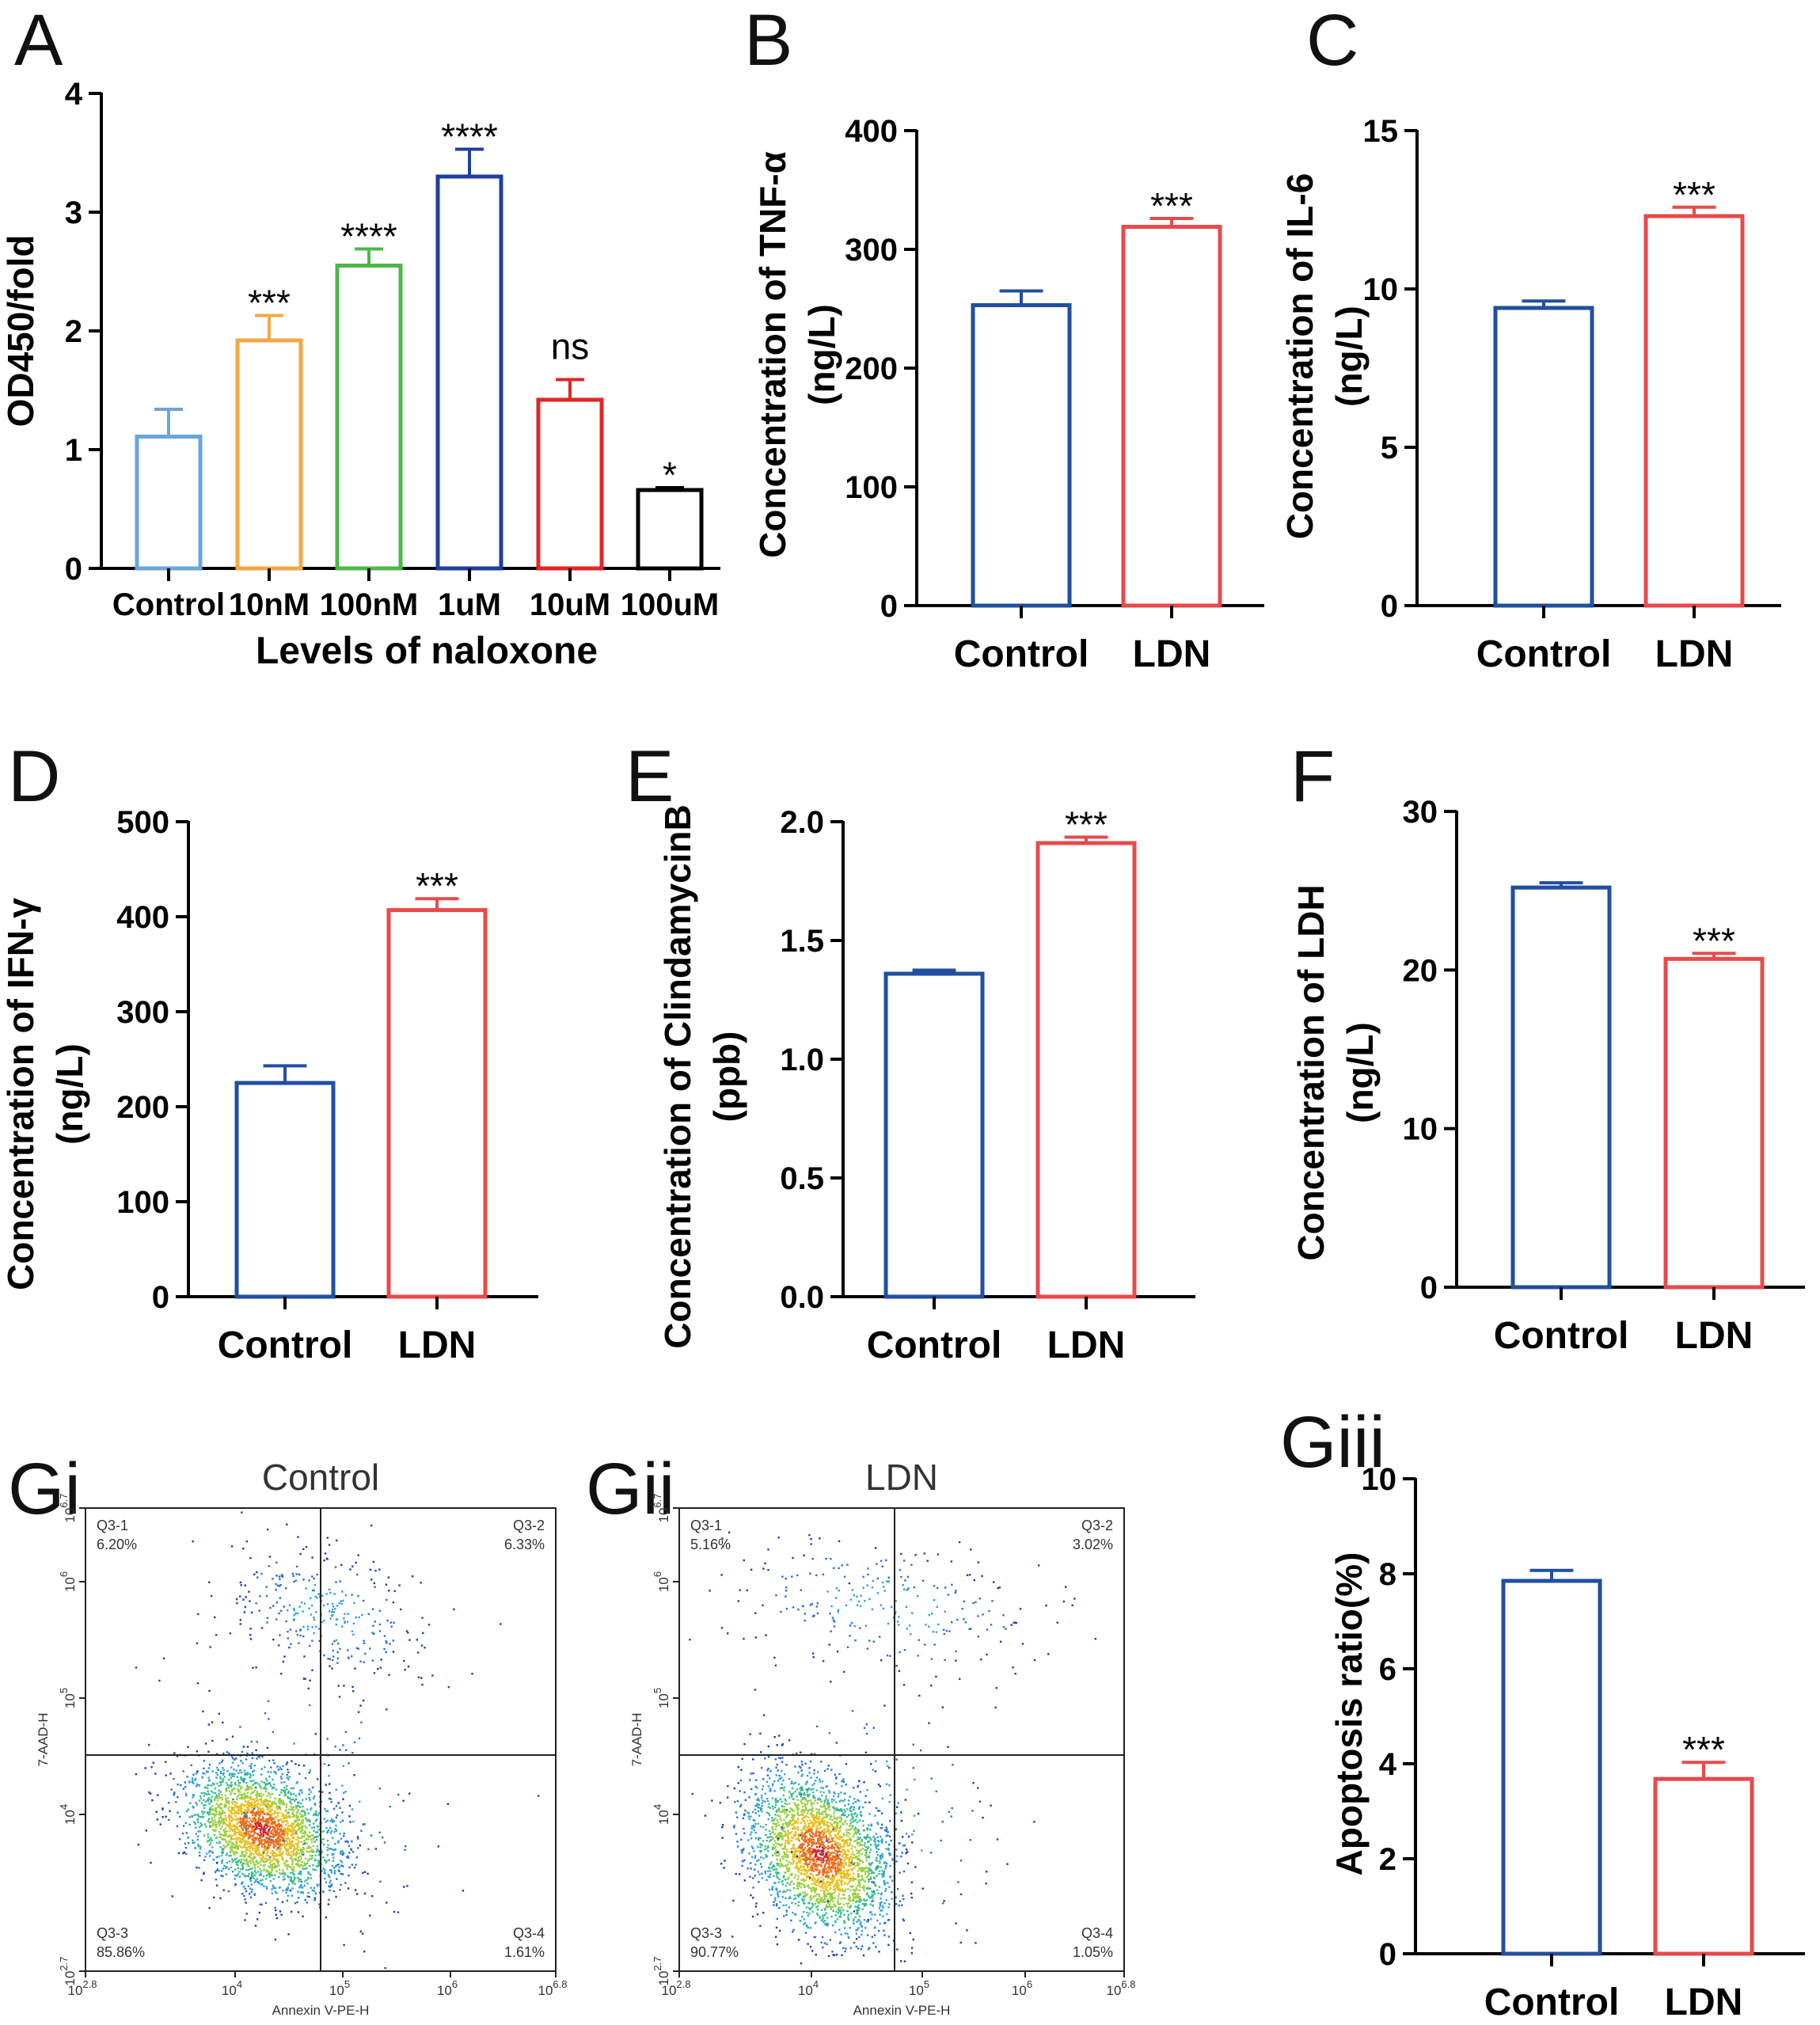 Image resolution: width=1820 pixels, height=2025 pixels. What do you see at coordinates (117, 1544) in the screenshot?
I see `quadrant-value: 6.20%` at bounding box center [117, 1544].